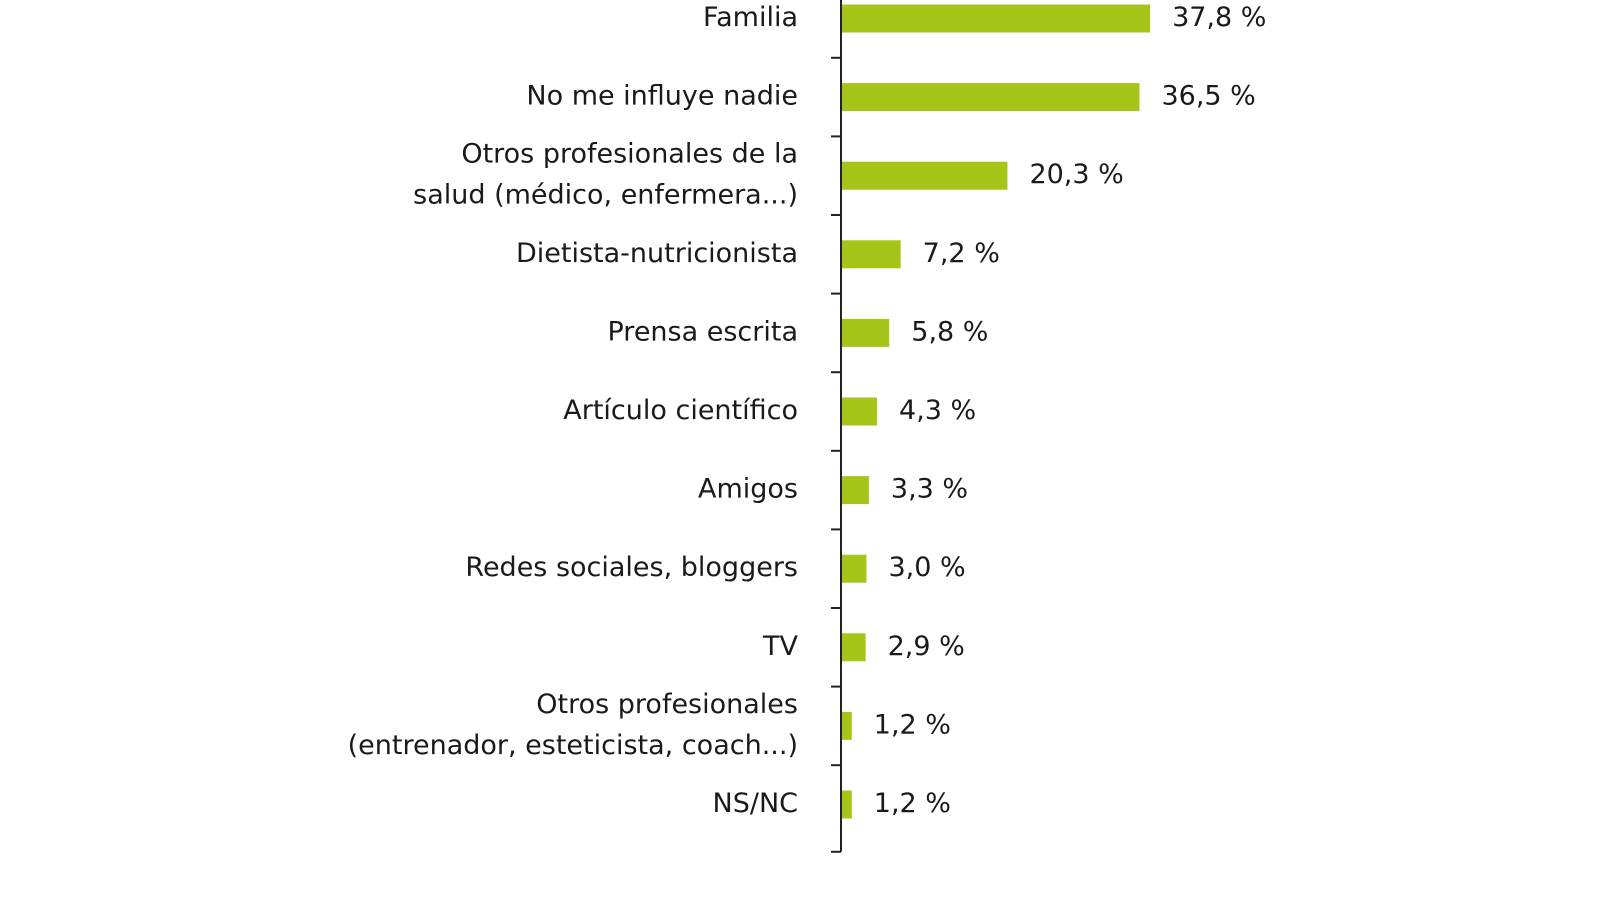  I want to click on category-label: Otros profesionales de la, so click(629, 154).